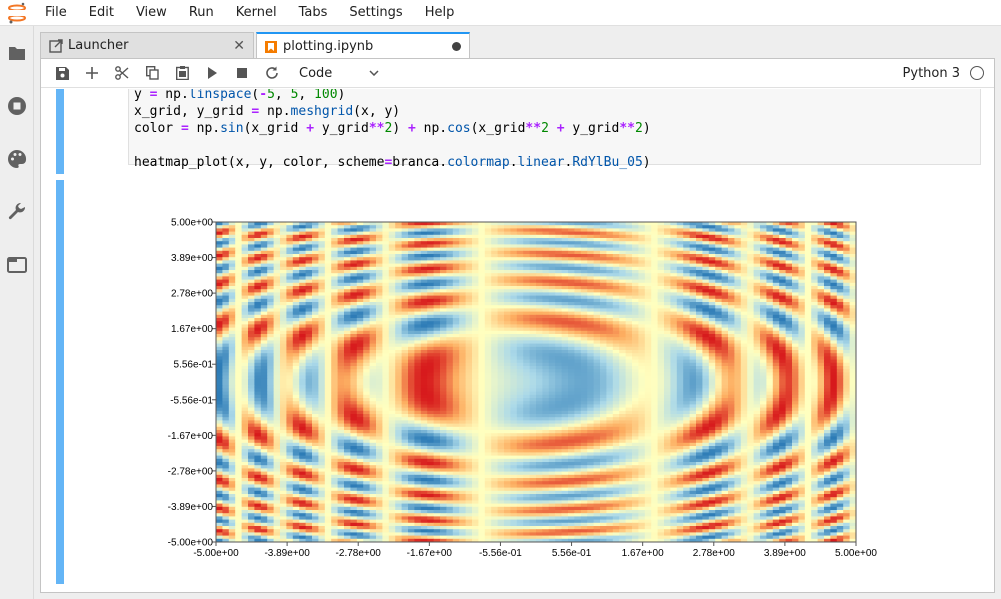 This screenshot has width=1001, height=599. I want to click on menu-run: Run, so click(201, 12).